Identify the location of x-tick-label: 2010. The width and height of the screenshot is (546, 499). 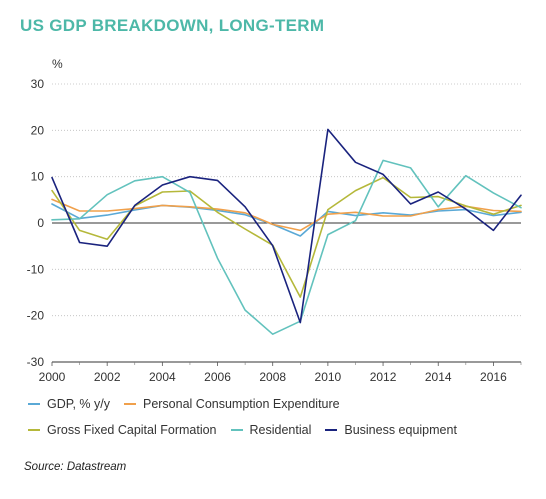
(328, 377).